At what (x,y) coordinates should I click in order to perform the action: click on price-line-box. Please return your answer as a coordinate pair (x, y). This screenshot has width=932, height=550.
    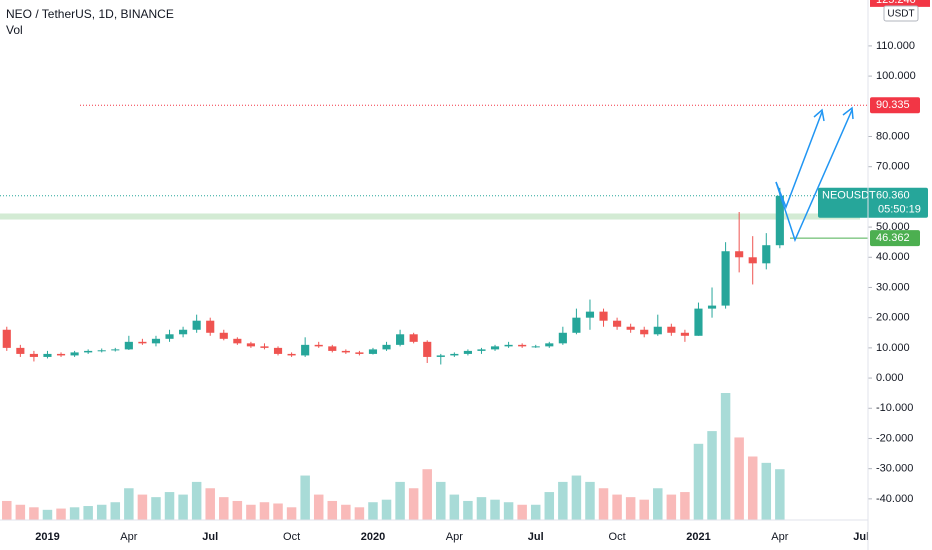
    Looking at the image, I should click on (873, 202).